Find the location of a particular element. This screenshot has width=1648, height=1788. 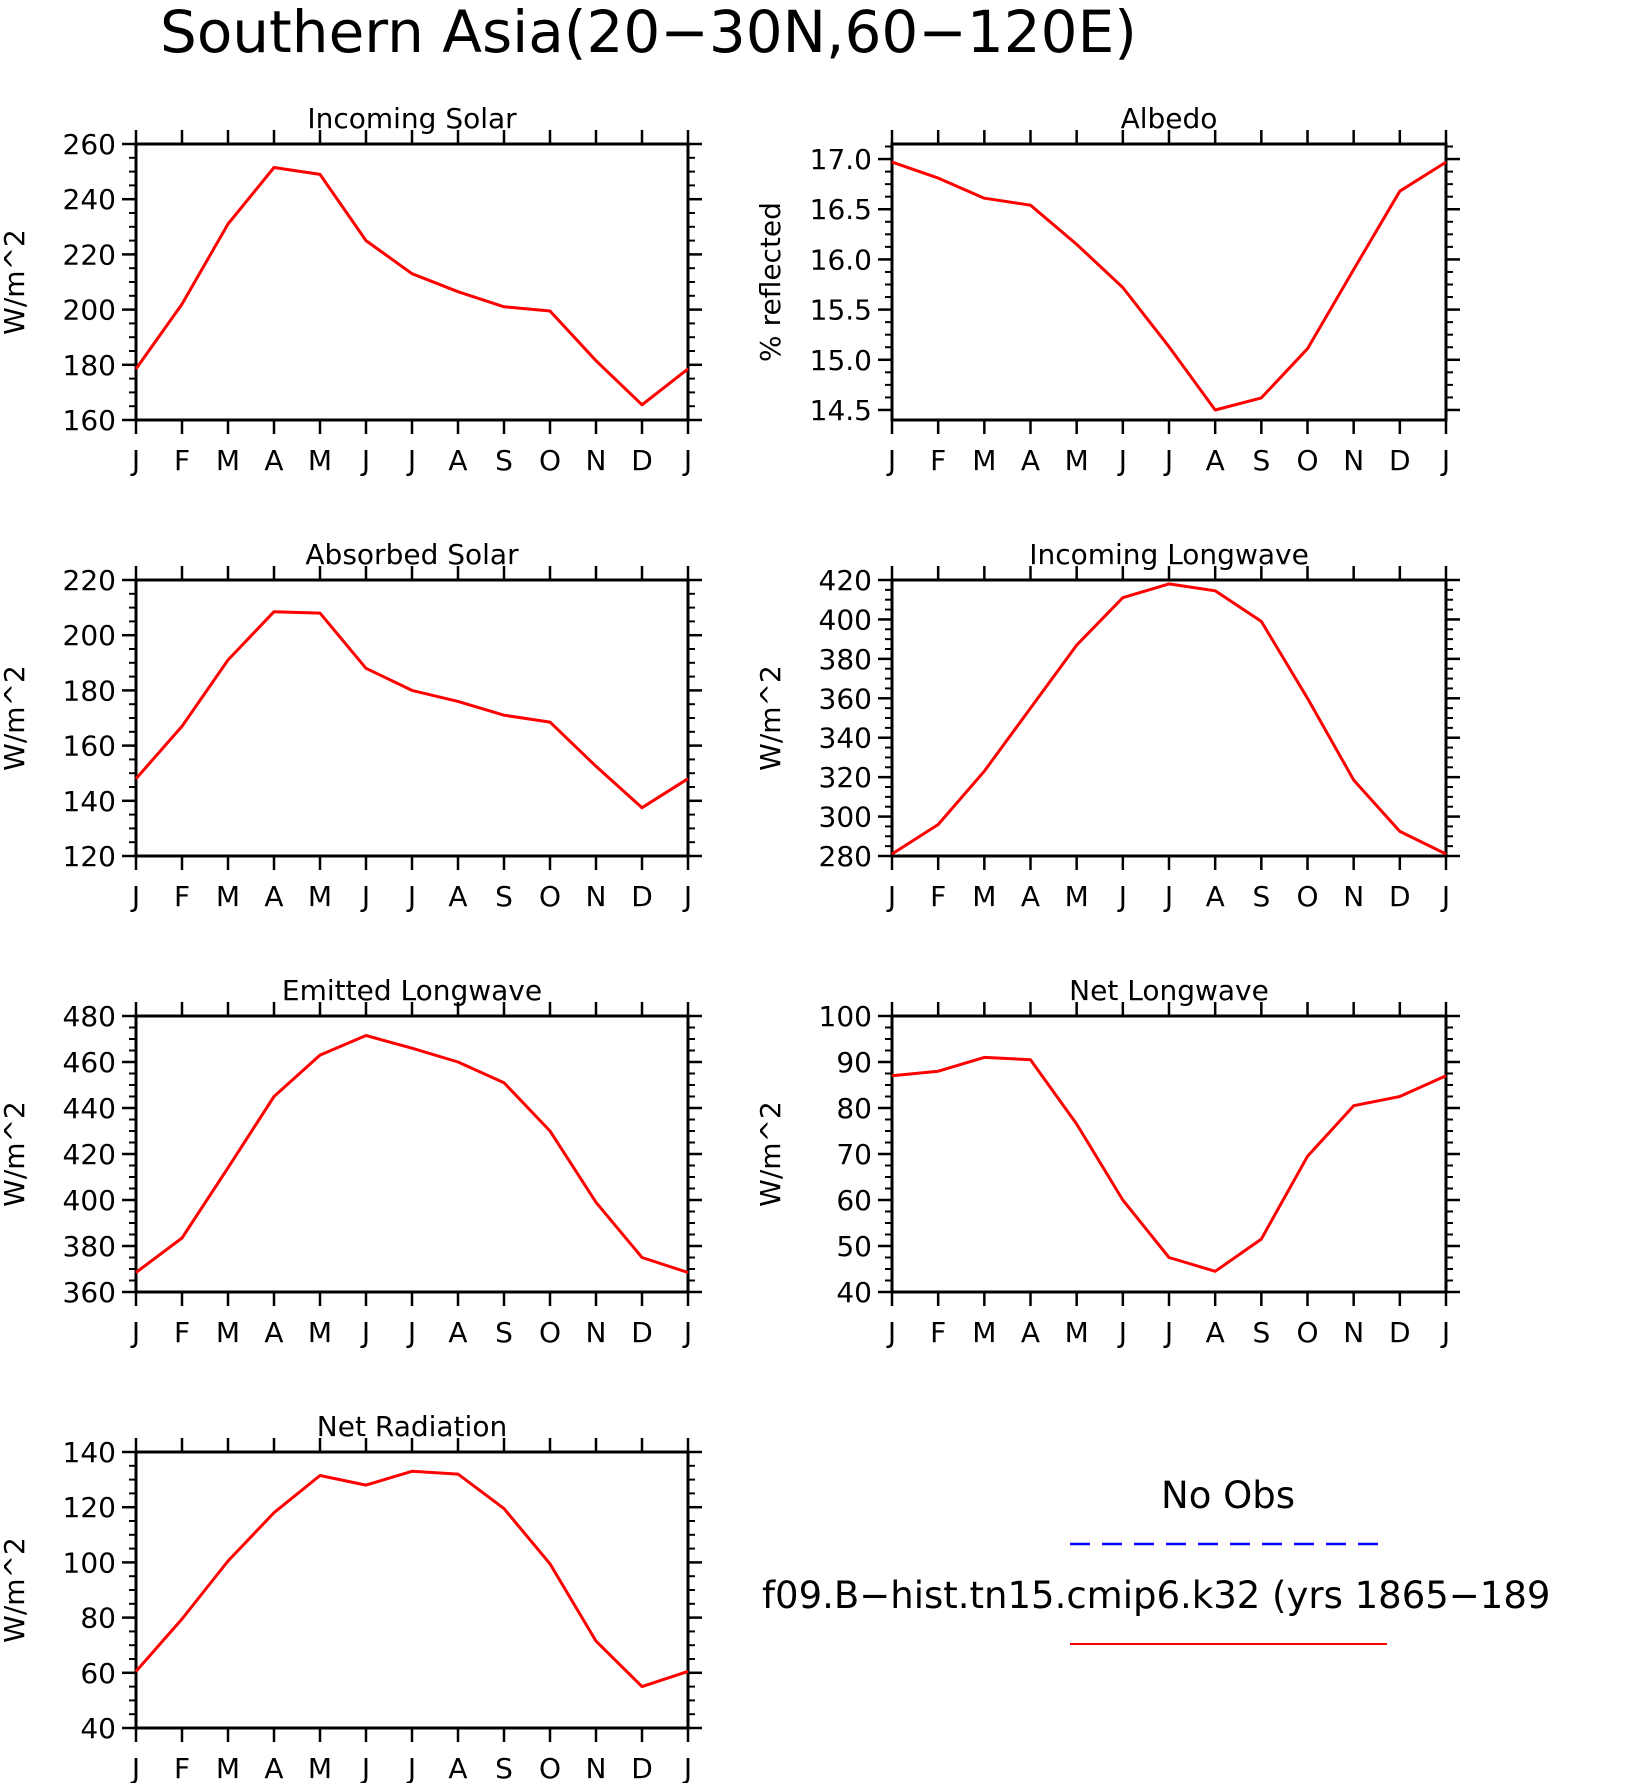

y-tick-label: 180 is located at coordinates (89, 690).